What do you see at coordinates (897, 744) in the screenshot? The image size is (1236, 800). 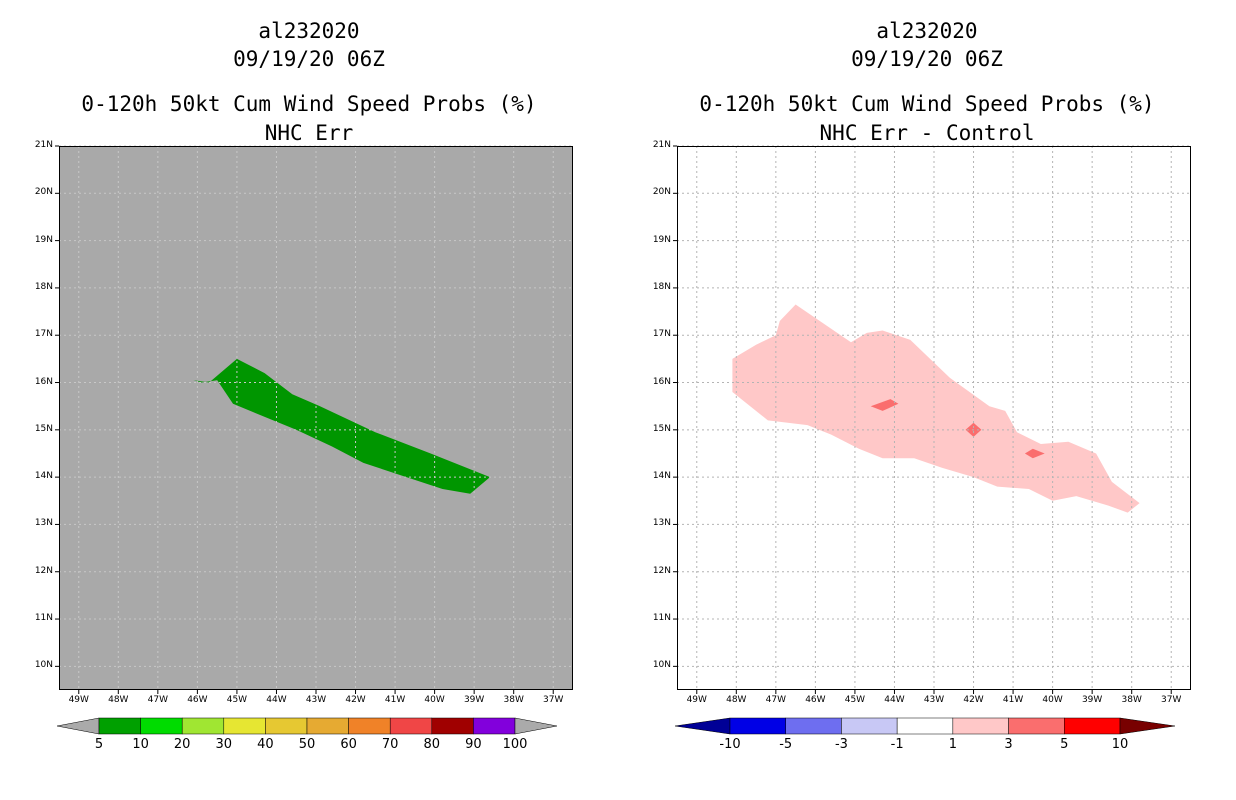 I see `colorbar-label: -1` at bounding box center [897, 744].